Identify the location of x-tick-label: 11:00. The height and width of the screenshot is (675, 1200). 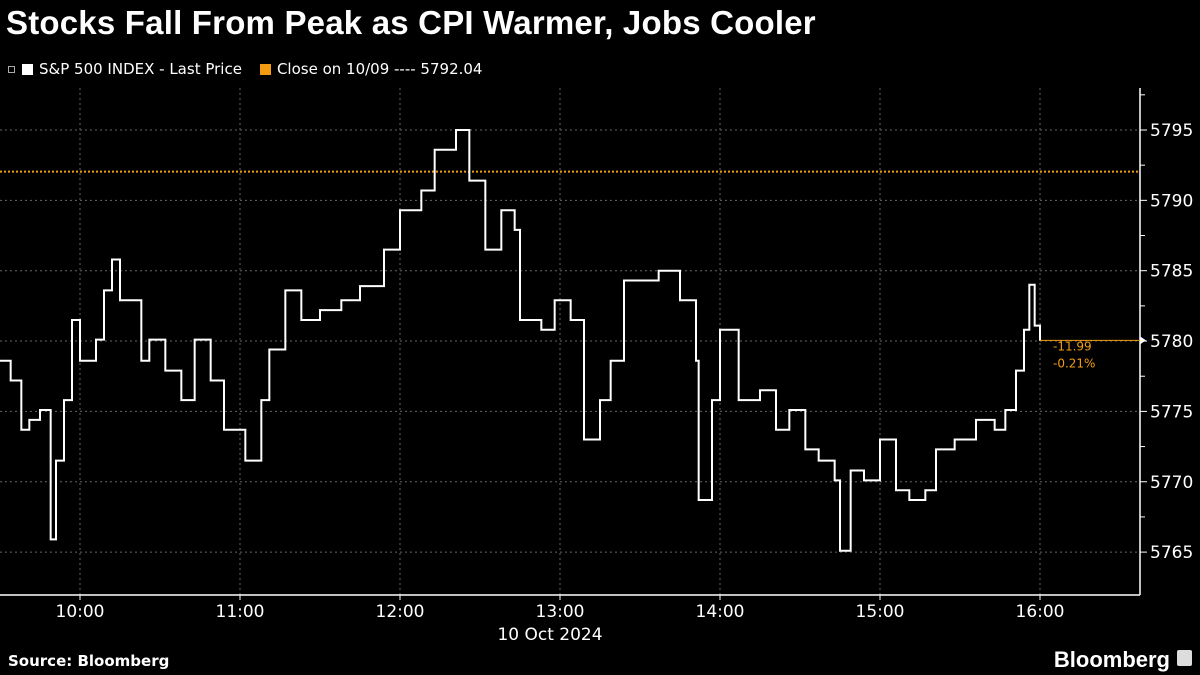
(240, 612).